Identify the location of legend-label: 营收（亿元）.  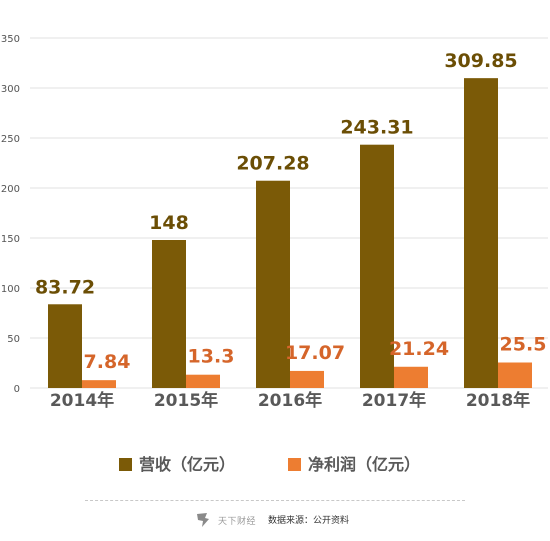
(187, 464).